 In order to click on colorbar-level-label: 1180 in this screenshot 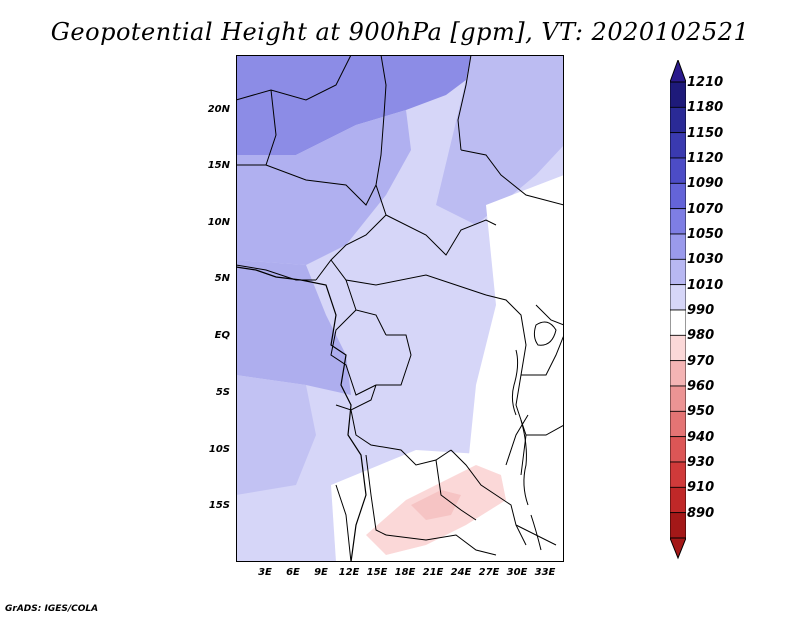, I will do `click(705, 108)`.